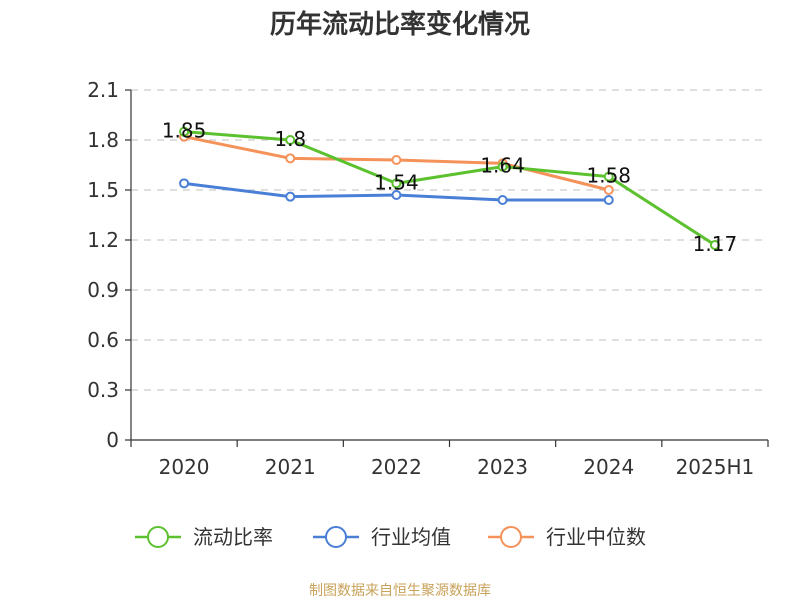 This screenshot has height=600, width=800. What do you see at coordinates (290, 467) in the screenshot?
I see `x-tick-label: 2021` at bounding box center [290, 467].